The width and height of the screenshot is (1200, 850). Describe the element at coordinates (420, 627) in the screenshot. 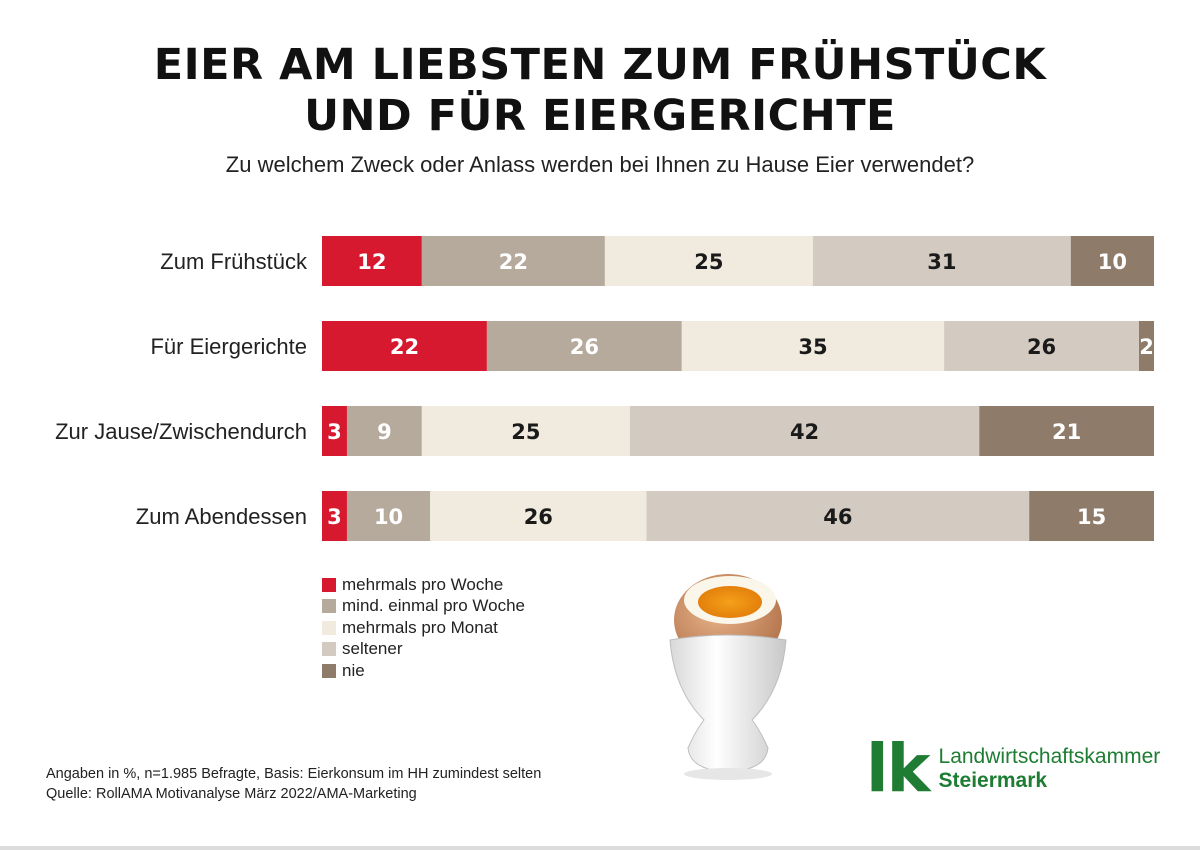

I see `legend-label: mehrmals pro Monat` at that location.